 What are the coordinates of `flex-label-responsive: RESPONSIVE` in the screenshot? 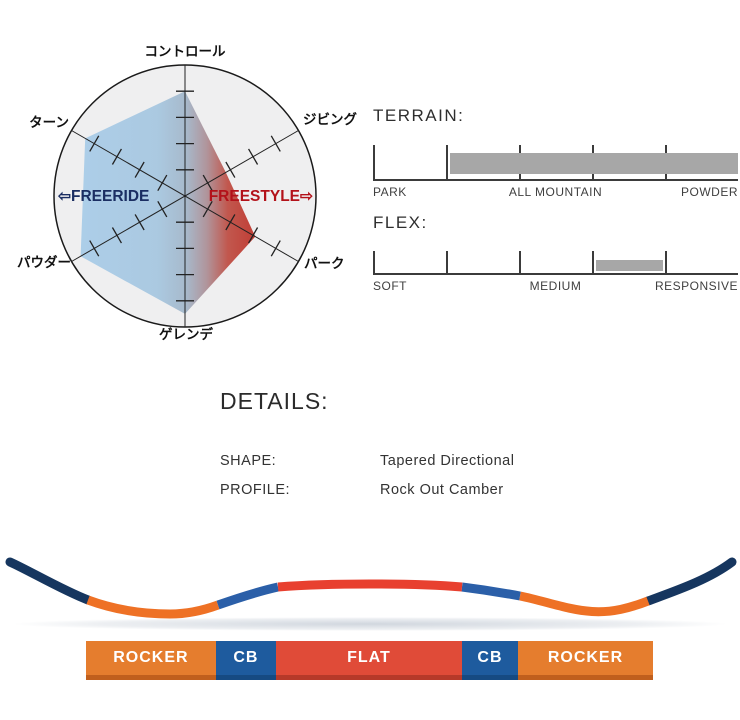 It's located at (696, 286).